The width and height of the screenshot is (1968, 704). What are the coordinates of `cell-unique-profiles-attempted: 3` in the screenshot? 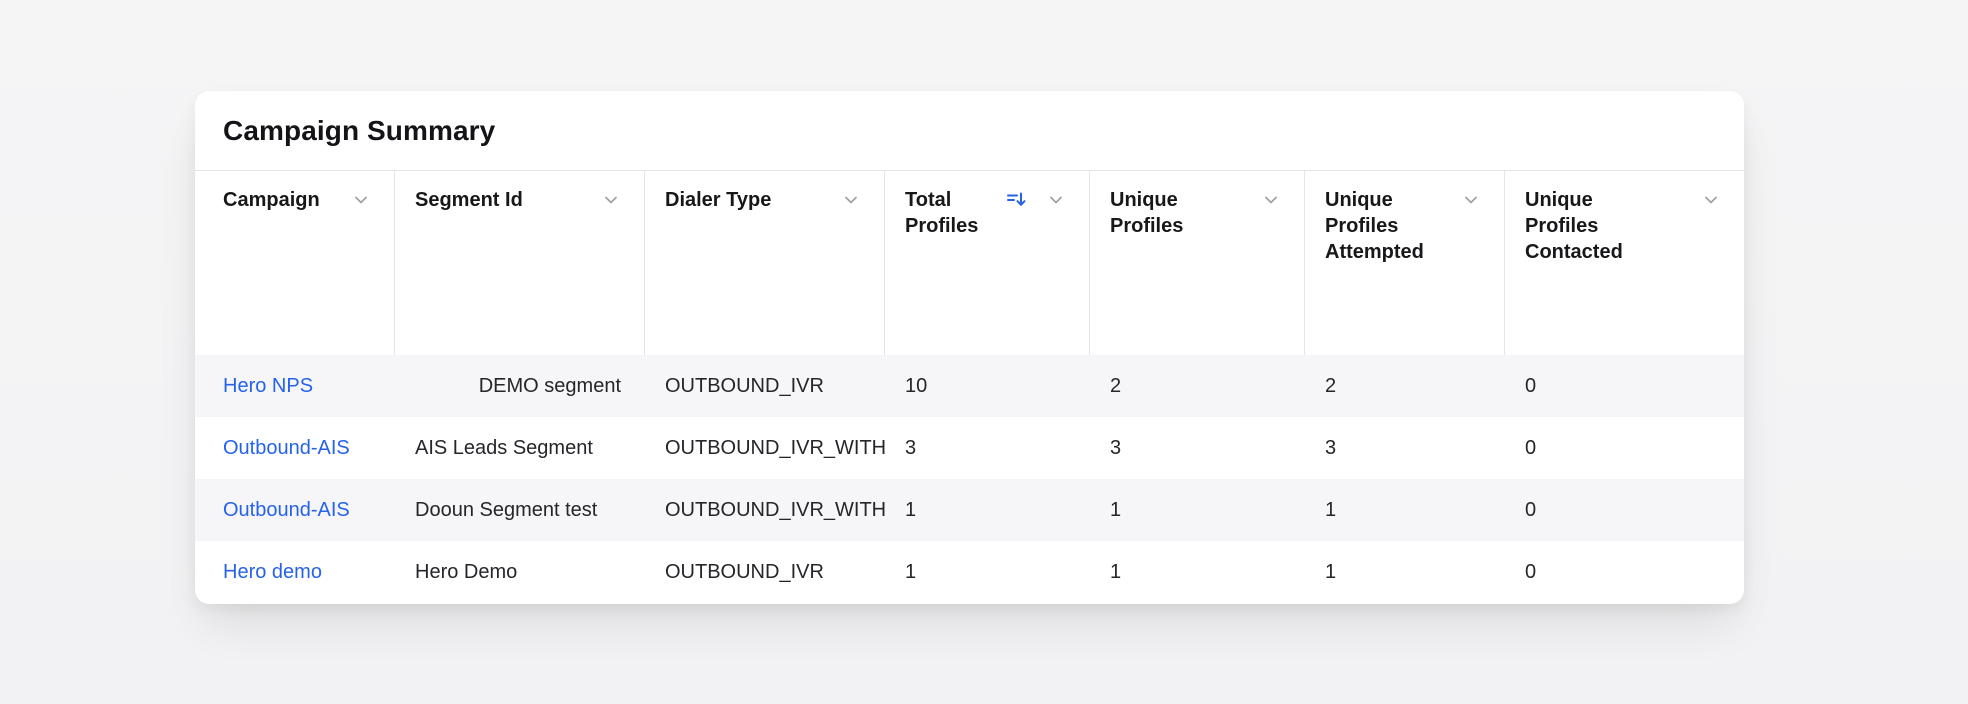 It's located at (1331, 447).